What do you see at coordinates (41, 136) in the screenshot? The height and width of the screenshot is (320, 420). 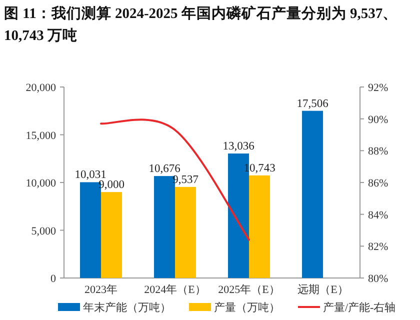 I see `y-tick-label: 15,000` at bounding box center [41, 136].